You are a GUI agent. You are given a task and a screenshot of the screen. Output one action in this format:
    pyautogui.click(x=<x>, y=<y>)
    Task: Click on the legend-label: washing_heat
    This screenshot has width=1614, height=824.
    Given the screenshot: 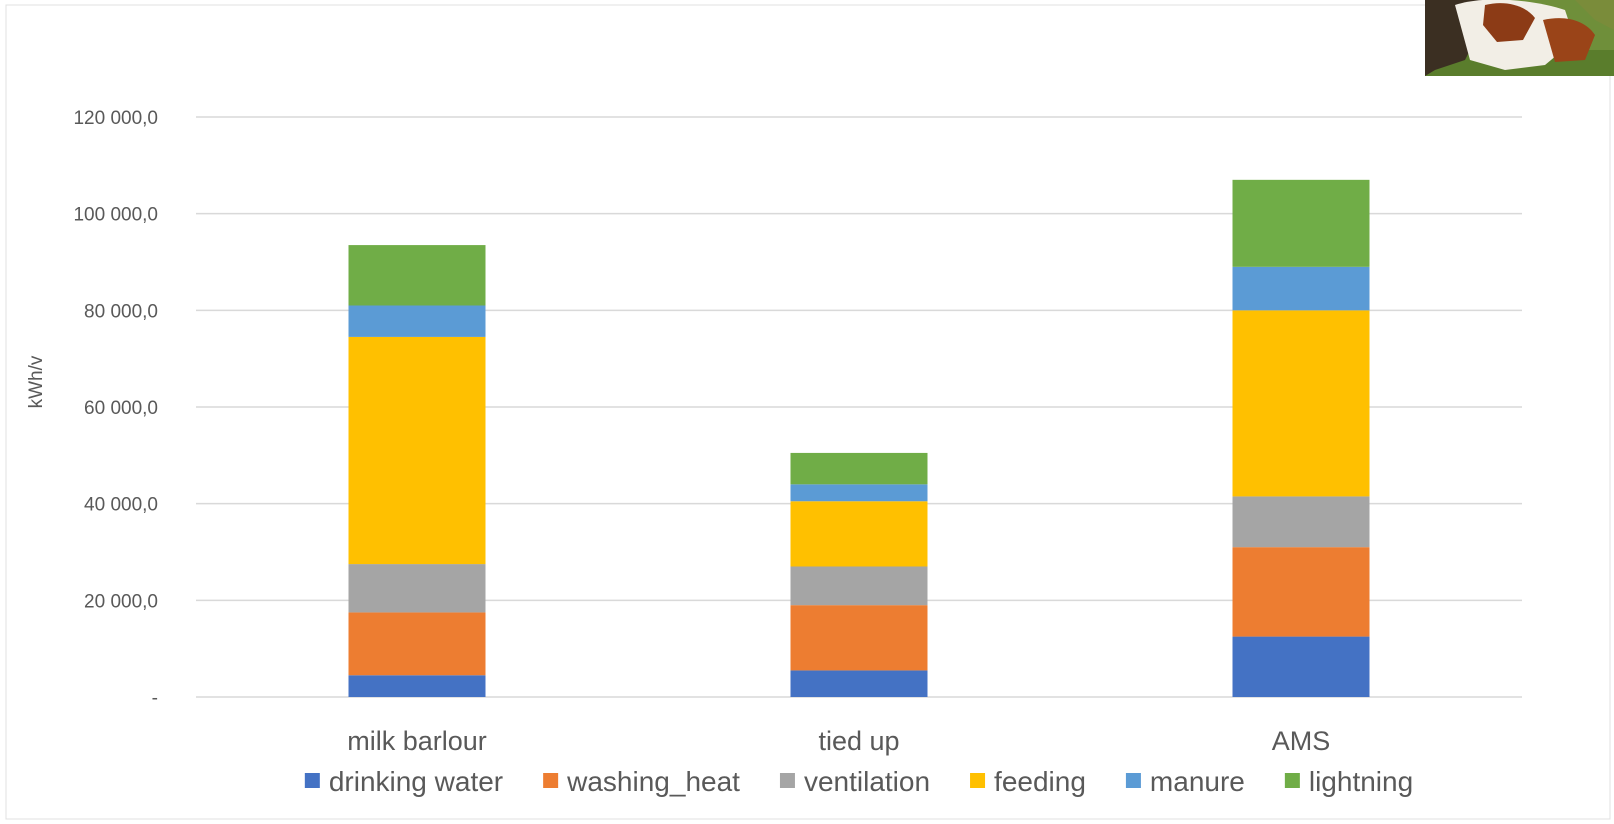 What is the action you would take?
    pyautogui.click(x=653, y=781)
    